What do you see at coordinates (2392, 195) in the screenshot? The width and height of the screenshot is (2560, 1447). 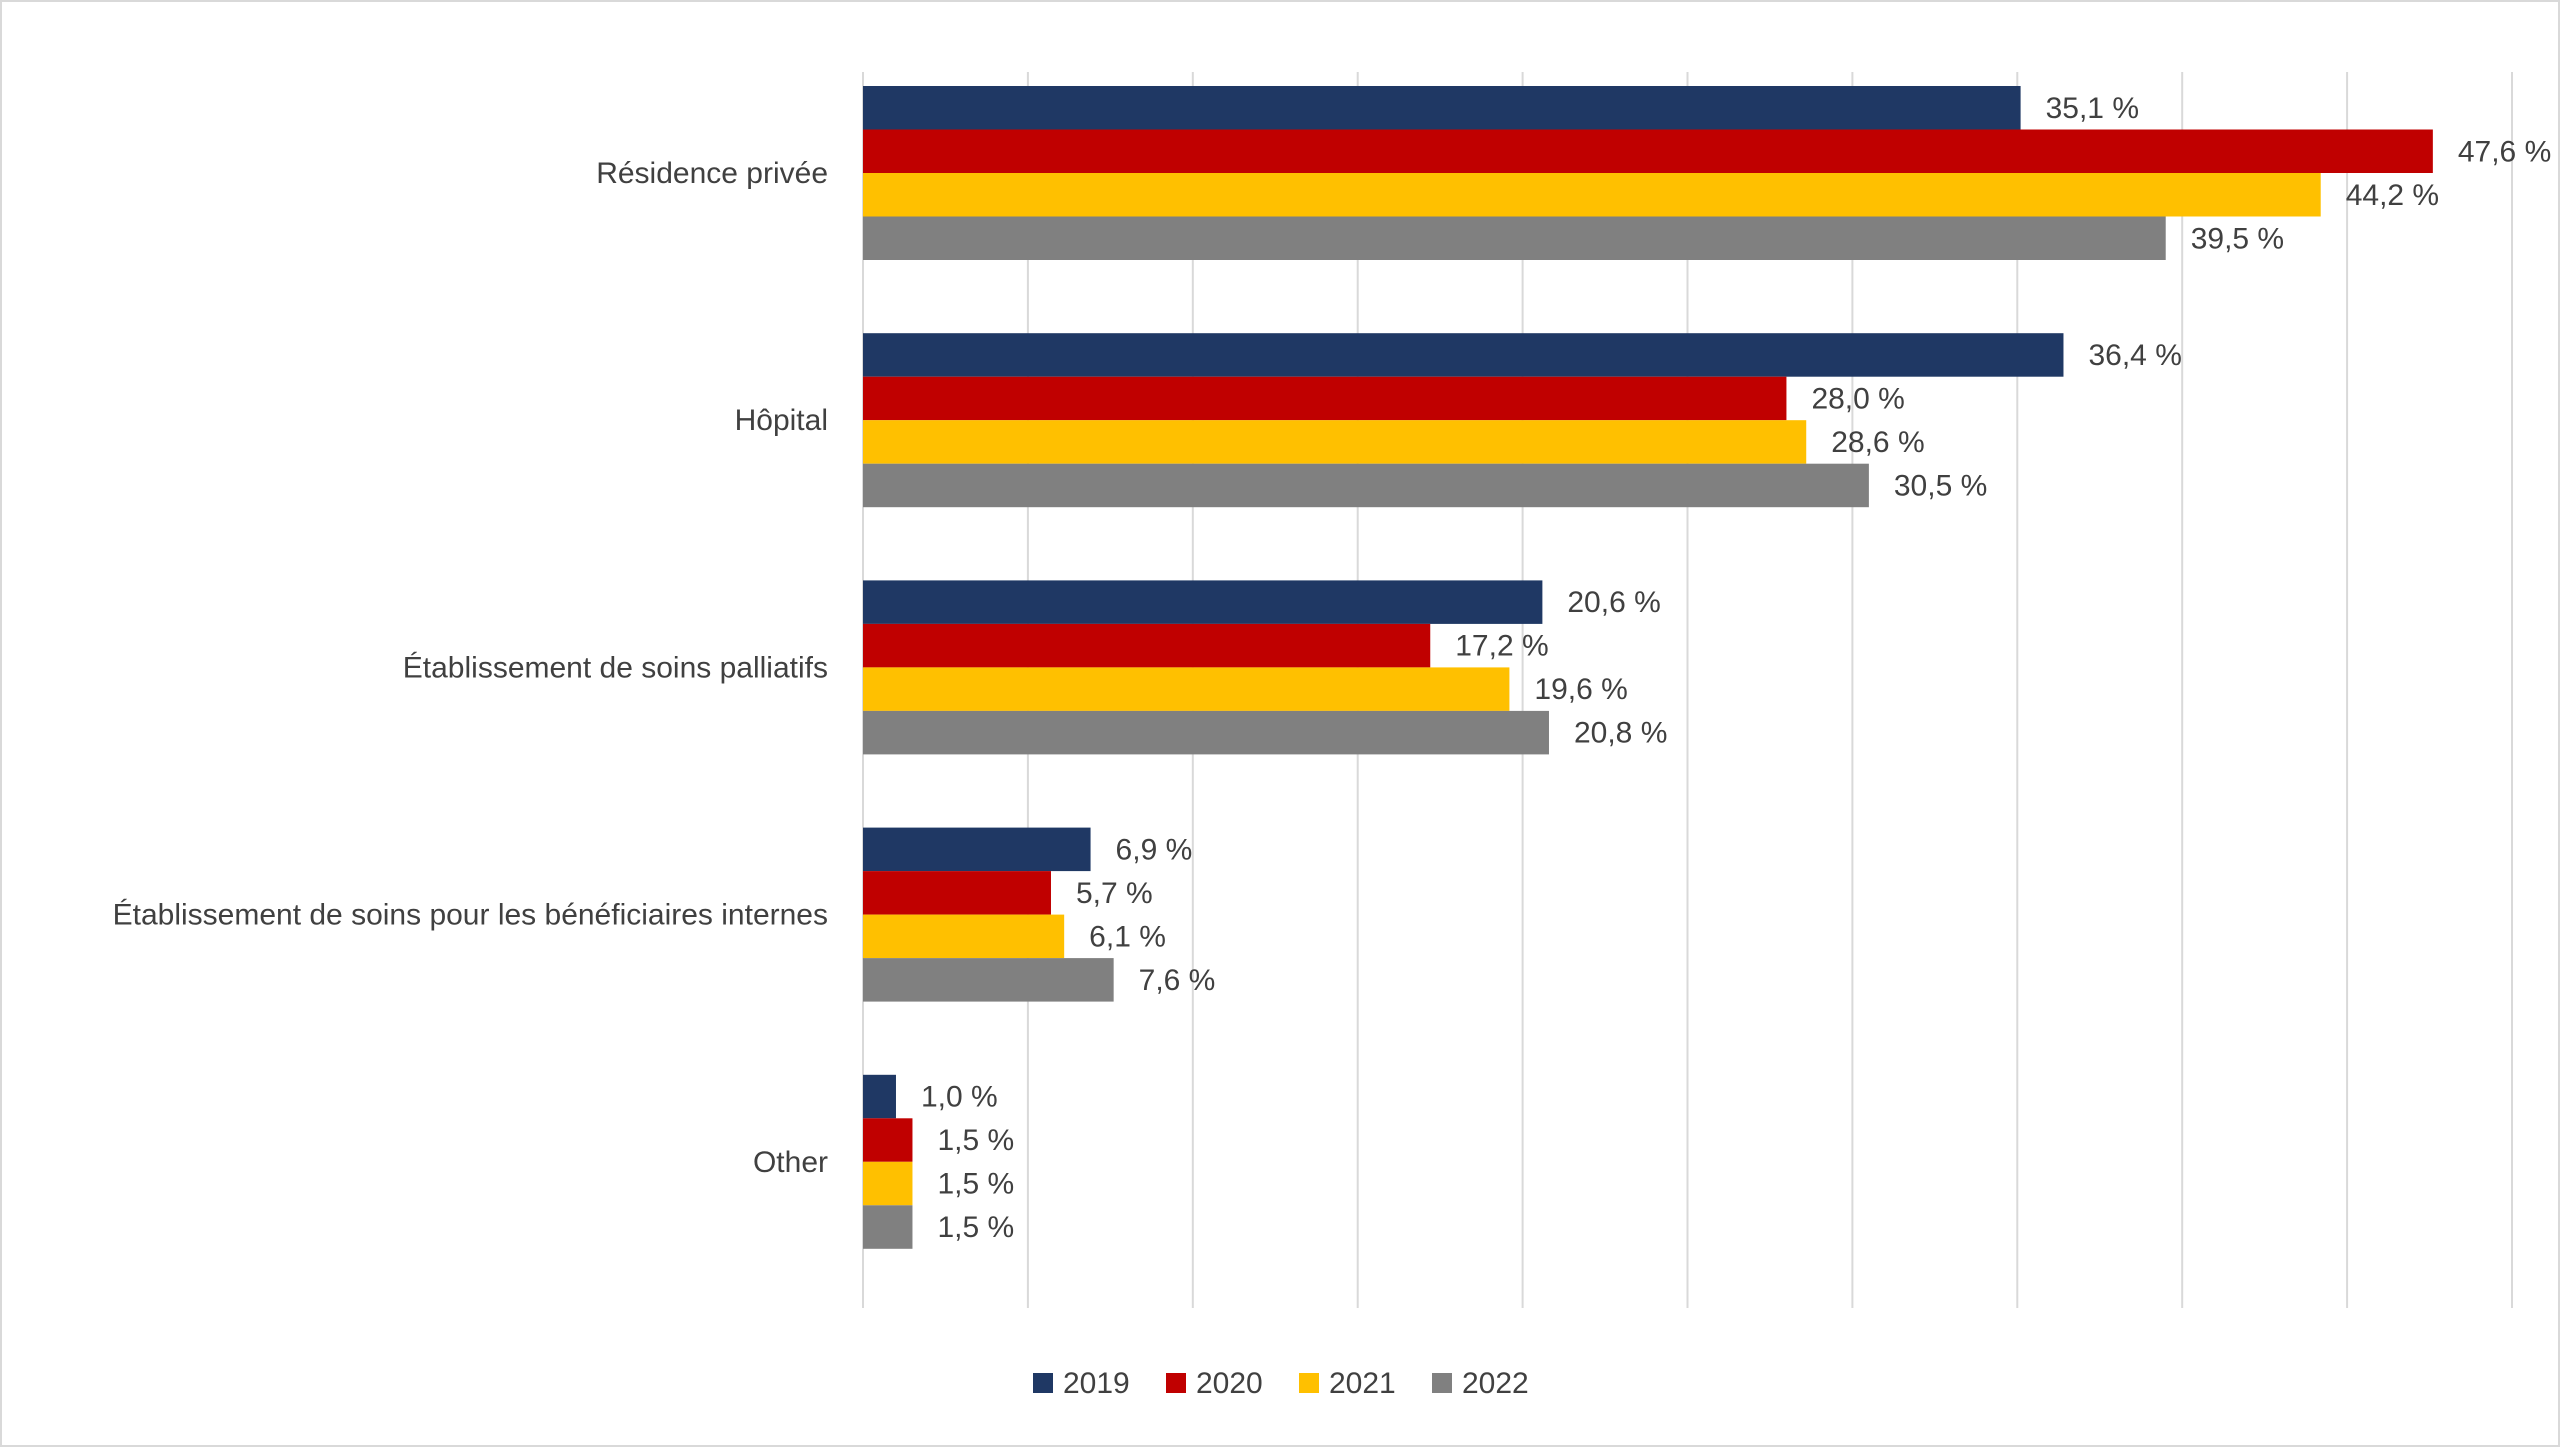 I see `data-label: 44,2 %` at bounding box center [2392, 195].